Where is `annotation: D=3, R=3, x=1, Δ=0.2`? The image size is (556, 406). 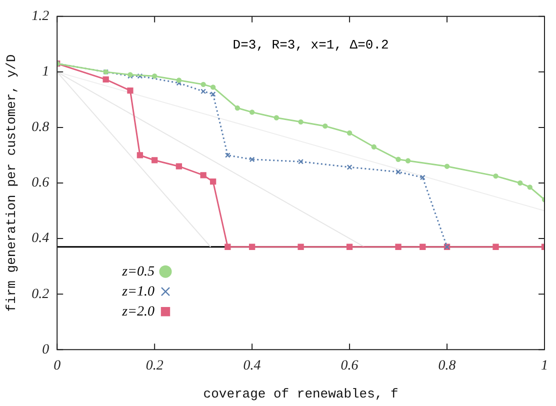 annotation: D=3, R=3, x=1, Δ=0.2 is located at coordinates (310, 44).